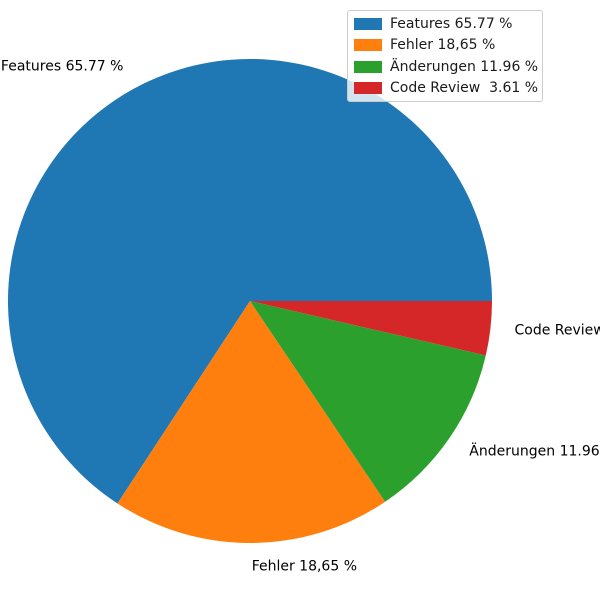 The image size is (600, 600). I want to click on legend-row-anderungen: Änderungen 11.96 %, so click(446, 67).